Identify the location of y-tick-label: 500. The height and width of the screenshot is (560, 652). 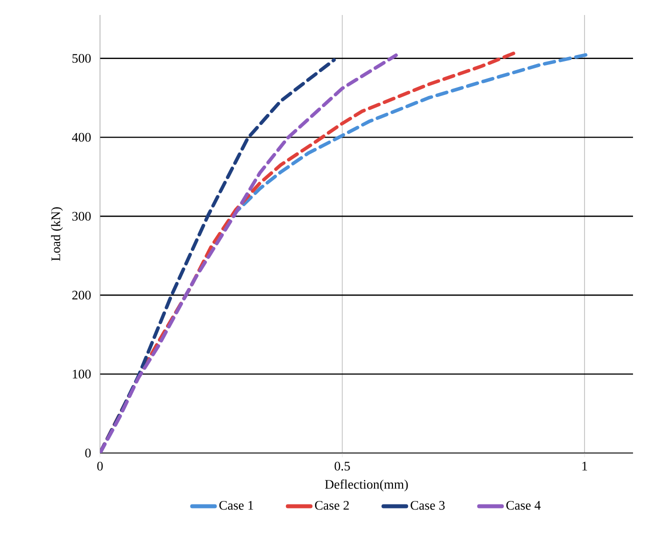
(81, 58).